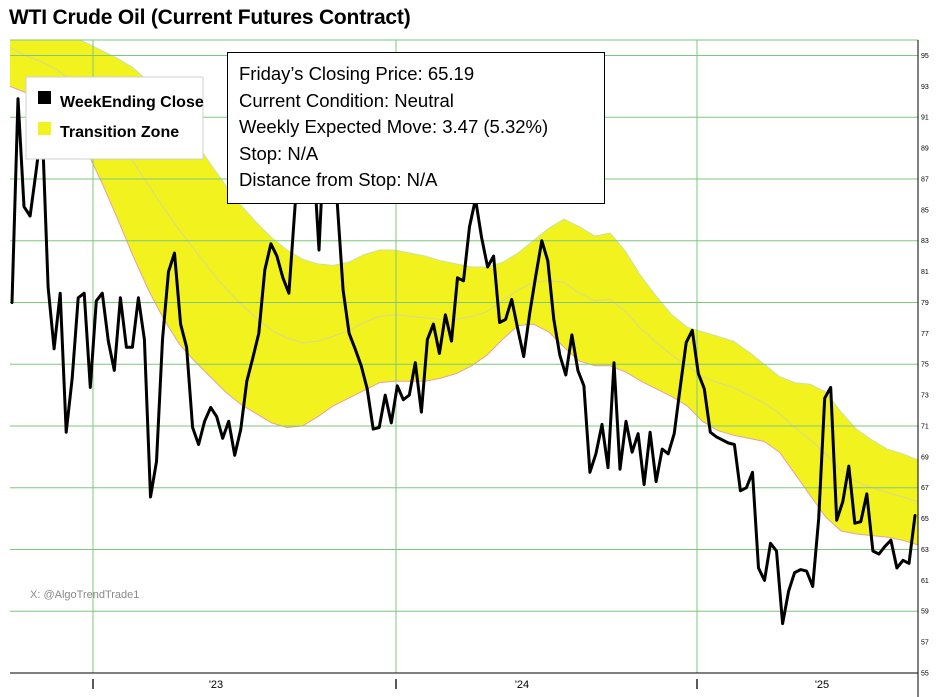  What do you see at coordinates (216, 685) in the screenshot?
I see `x-tick-label-0: '23` at bounding box center [216, 685].